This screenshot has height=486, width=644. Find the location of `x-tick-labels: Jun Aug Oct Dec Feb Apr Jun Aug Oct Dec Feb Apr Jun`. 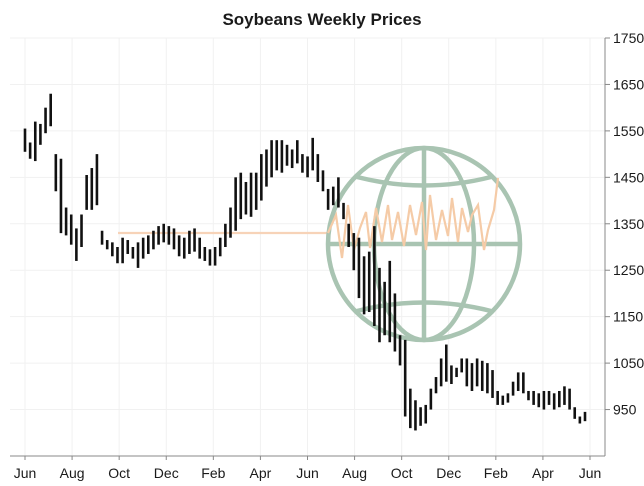

x-tick-labels: Jun Aug Oct Dec Feb Apr Jun Aug Oct Dec Feb Apr Jun is located at coordinates (308, 473).